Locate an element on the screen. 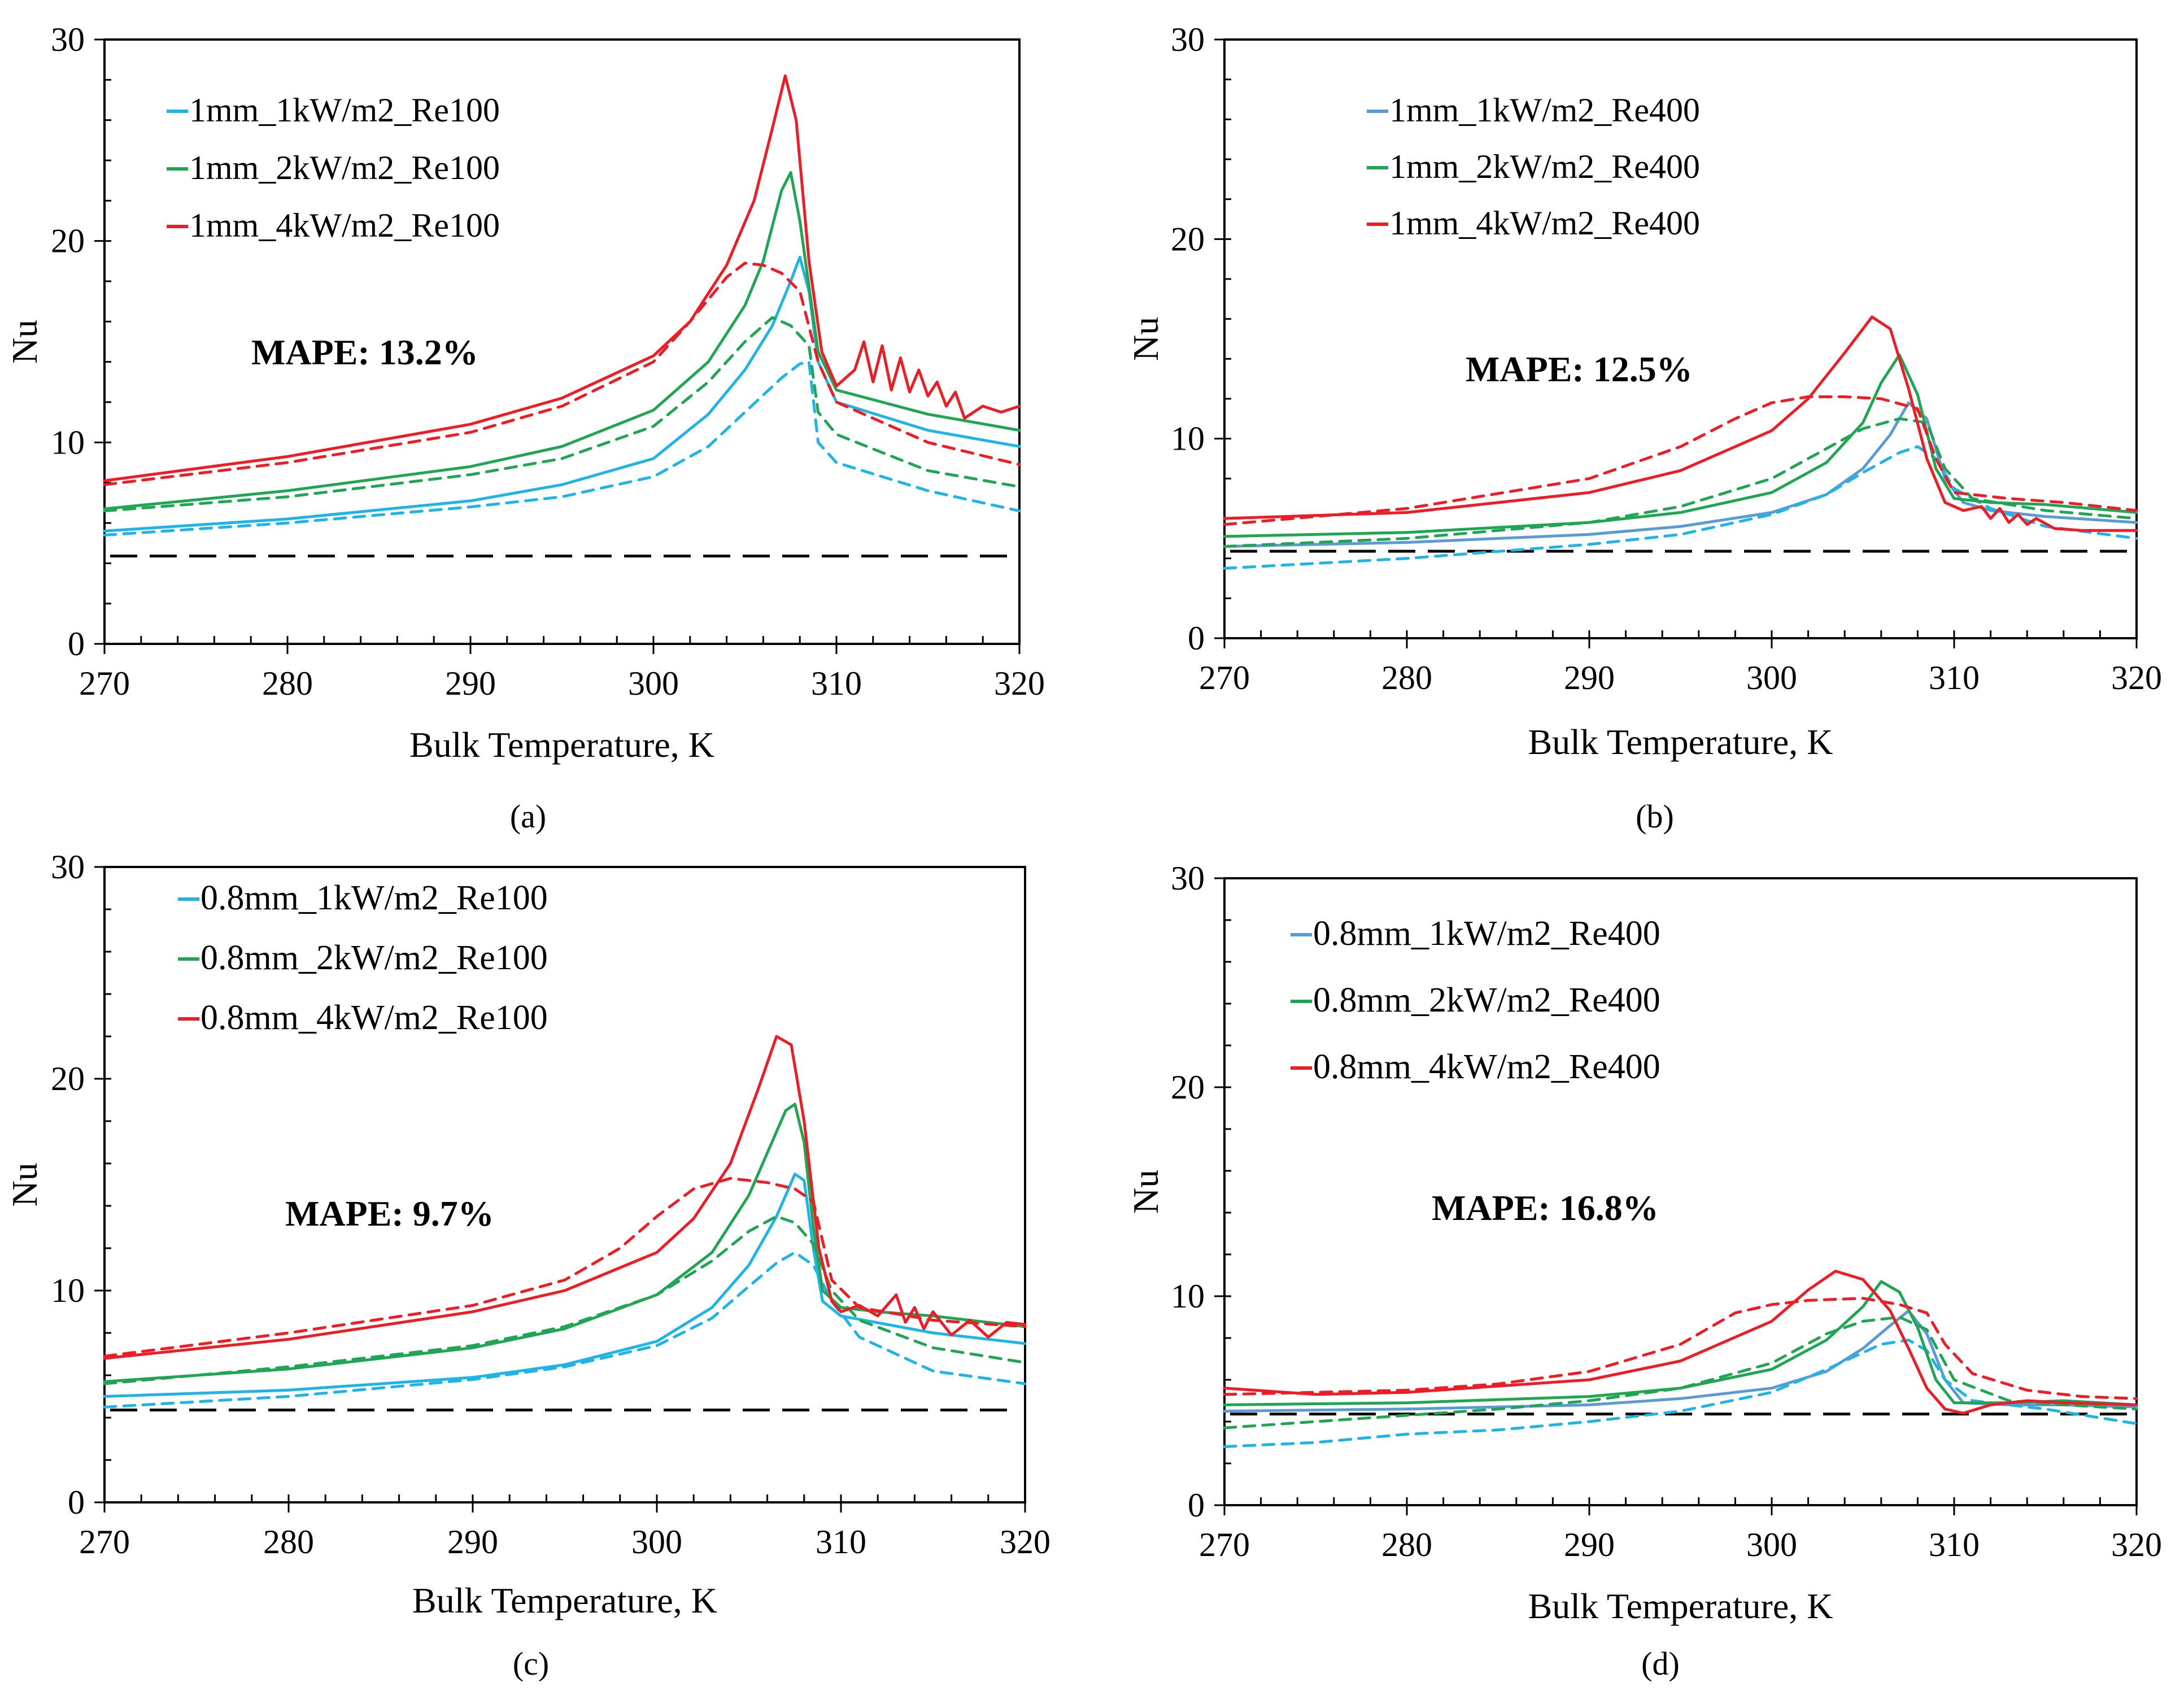  panel-label: (a) is located at coordinates (528, 816).